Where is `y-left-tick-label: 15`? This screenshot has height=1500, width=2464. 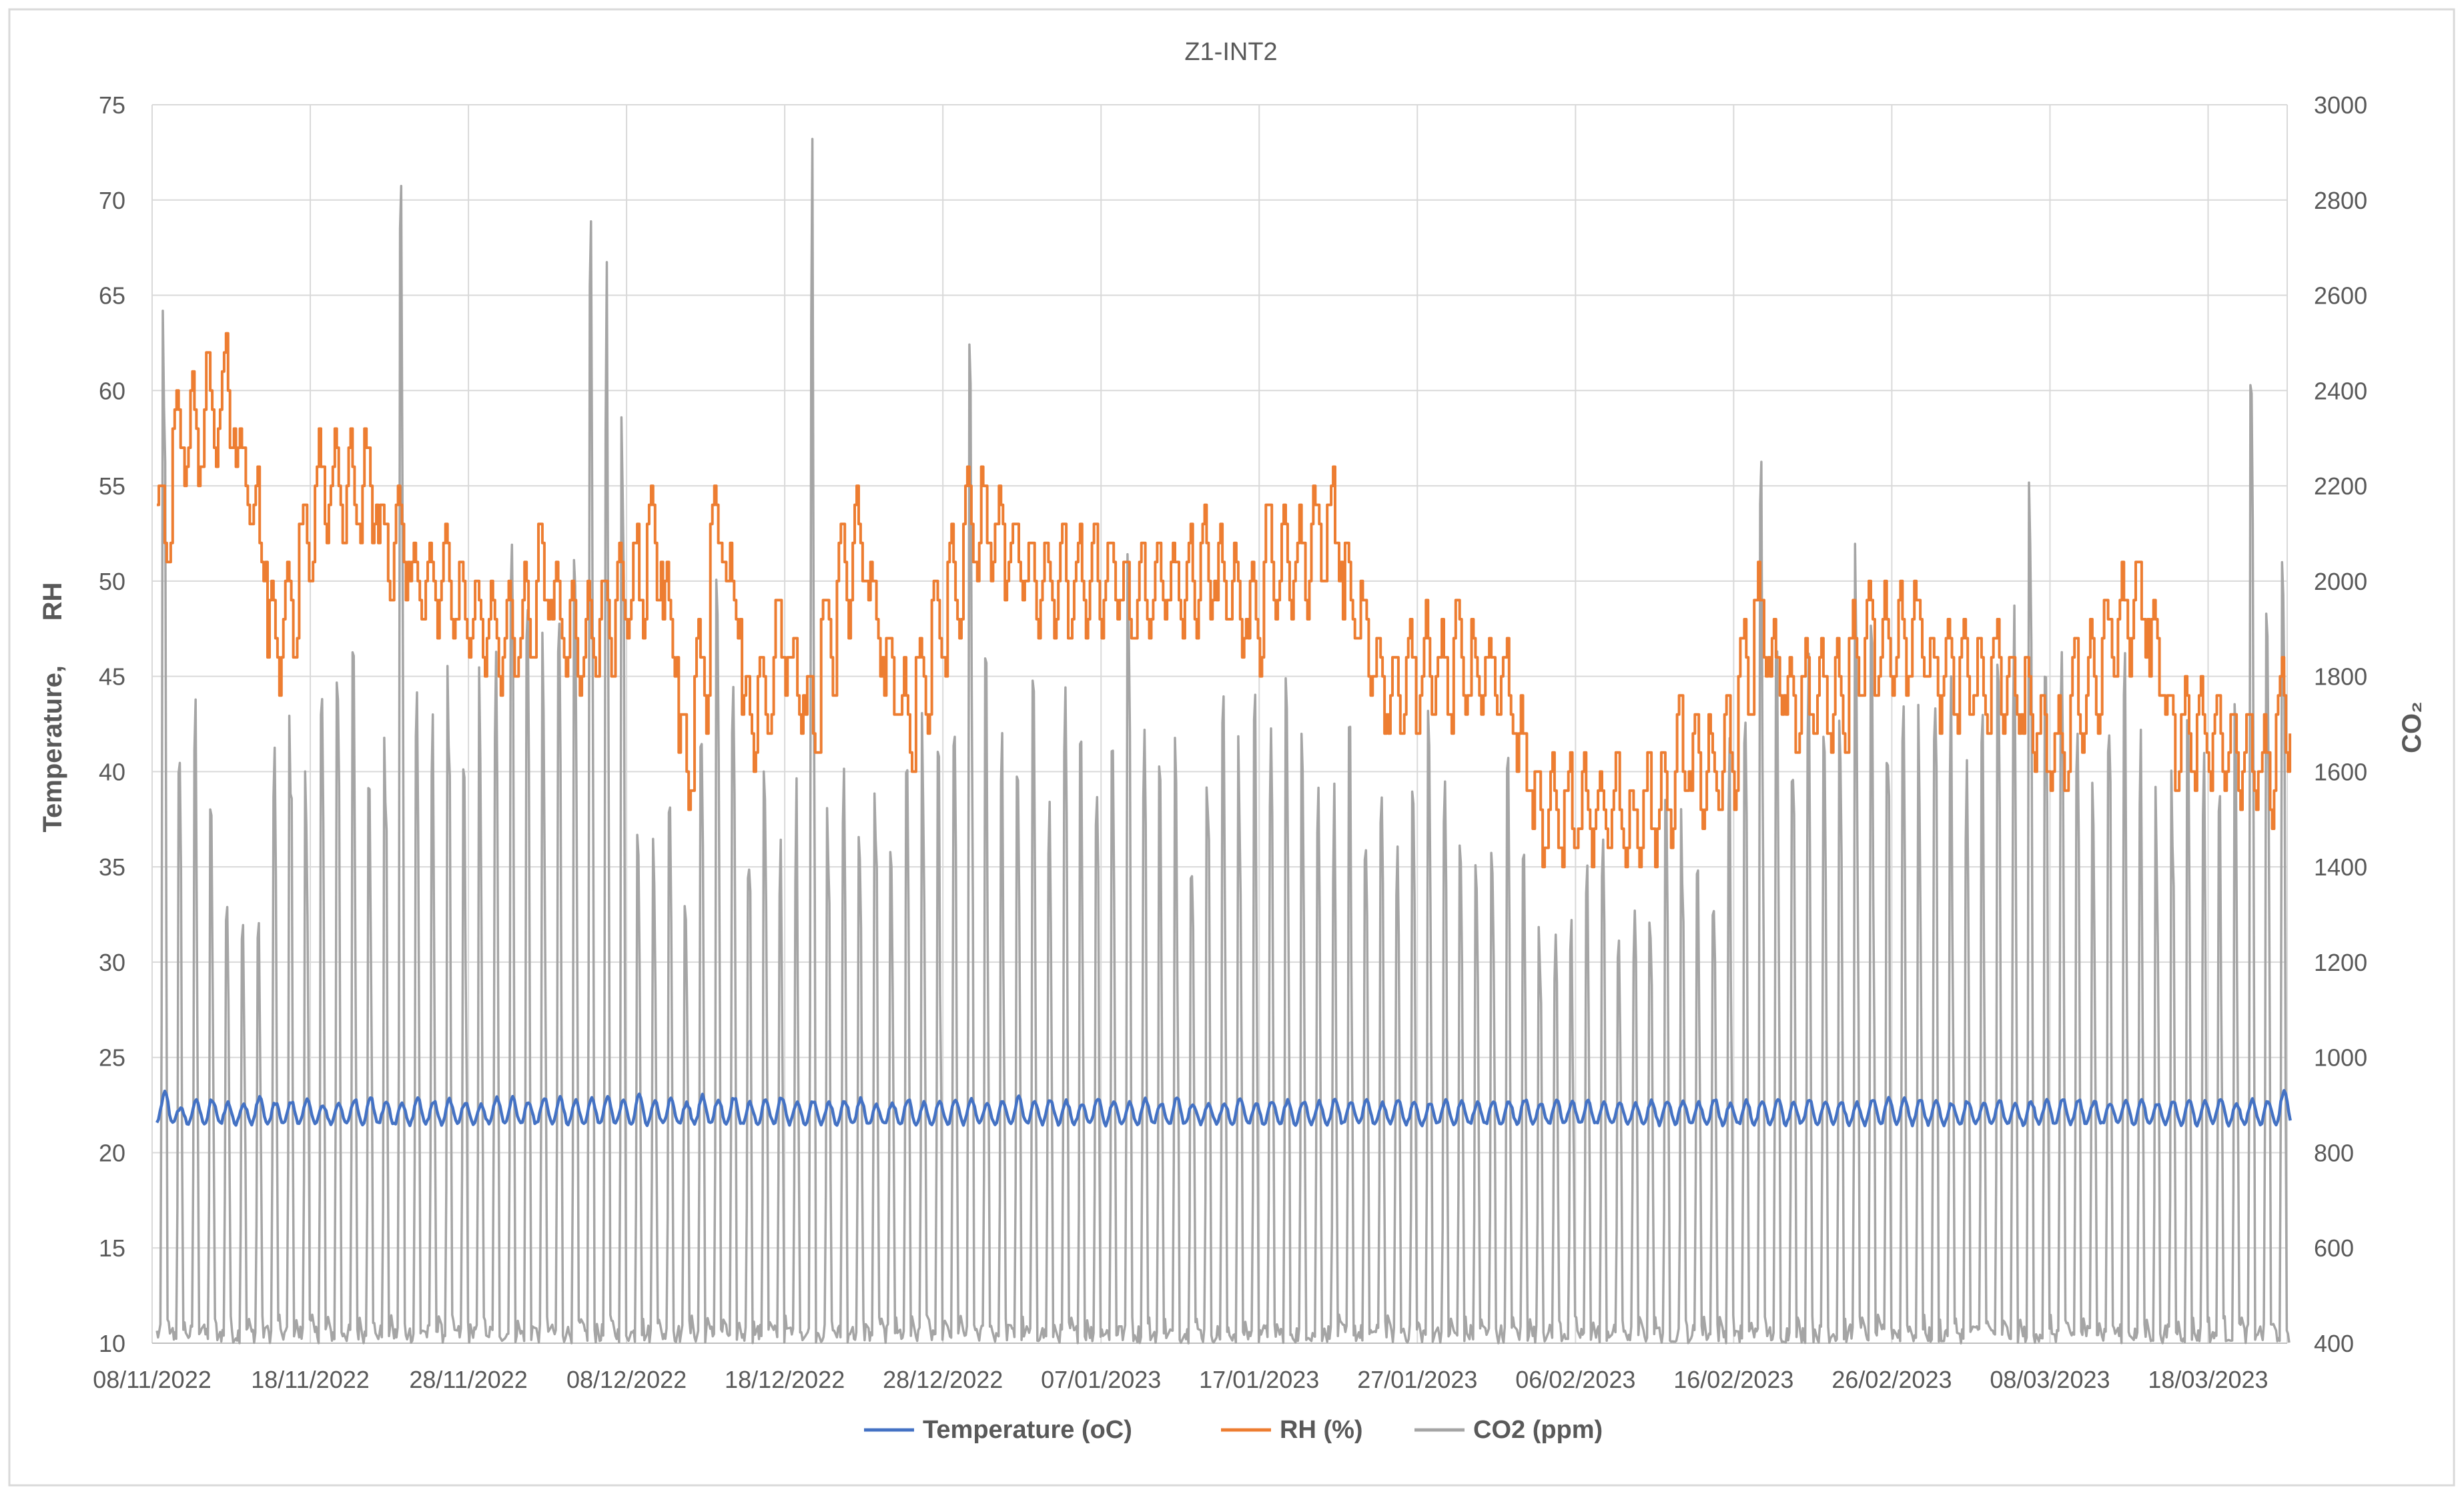 y-left-tick-label: 15 is located at coordinates (112, 1248).